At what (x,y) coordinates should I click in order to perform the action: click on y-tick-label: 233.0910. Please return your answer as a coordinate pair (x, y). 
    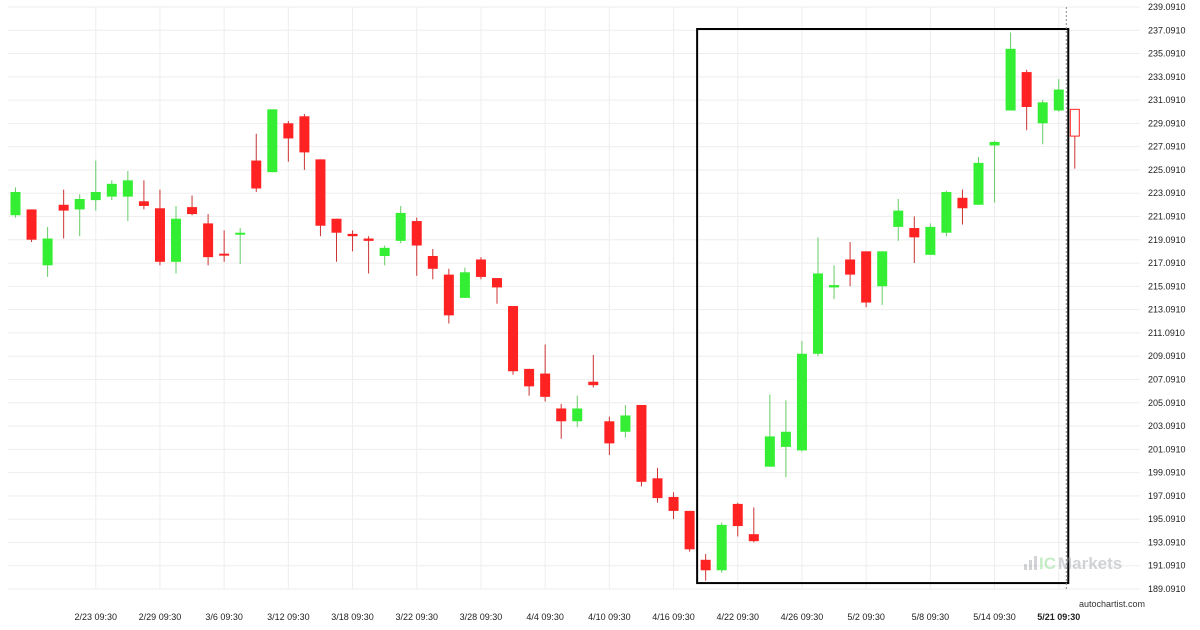
    Looking at the image, I should click on (1167, 77).